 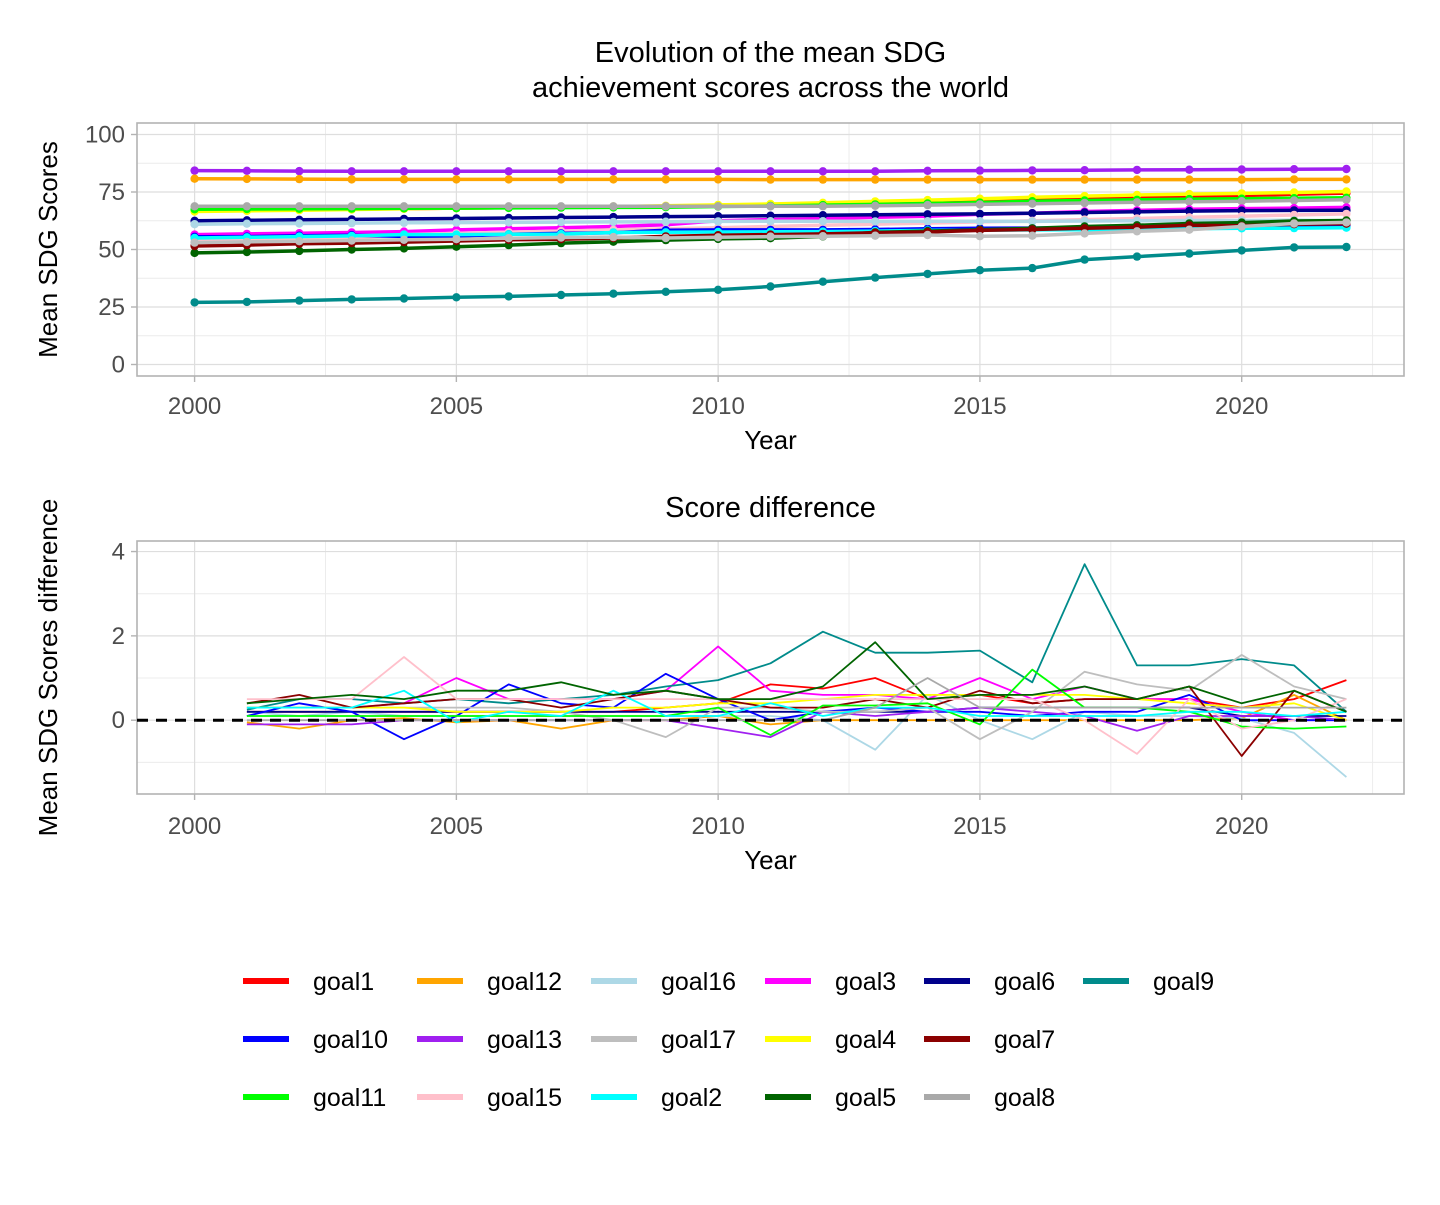 I want to click on legend-label-goal11: goal11, so click(x=349, y=1098).